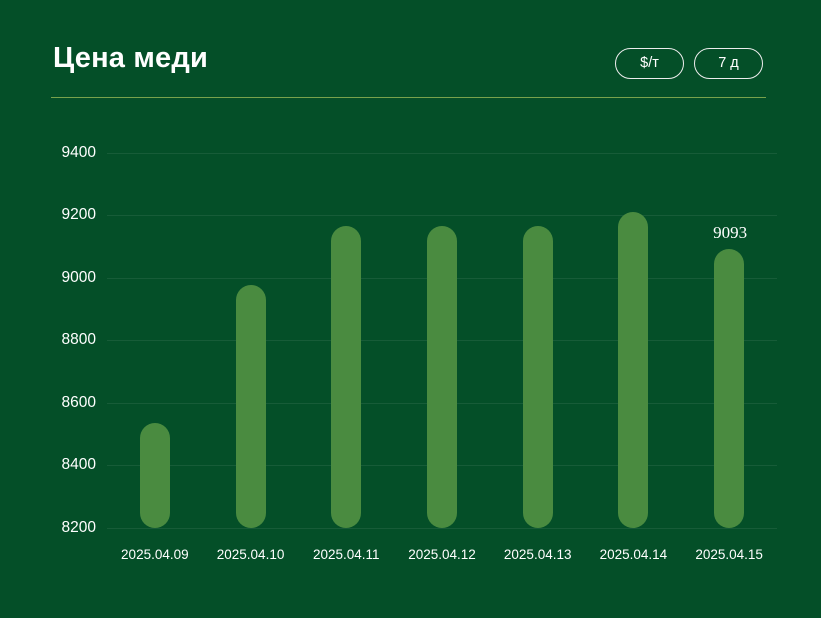 The height and width of the screenshot is (618, 821). Describe the element at coordinates (729, 554) in the screenshot. I see `x-tick-label: 2025.04.15` at that location.